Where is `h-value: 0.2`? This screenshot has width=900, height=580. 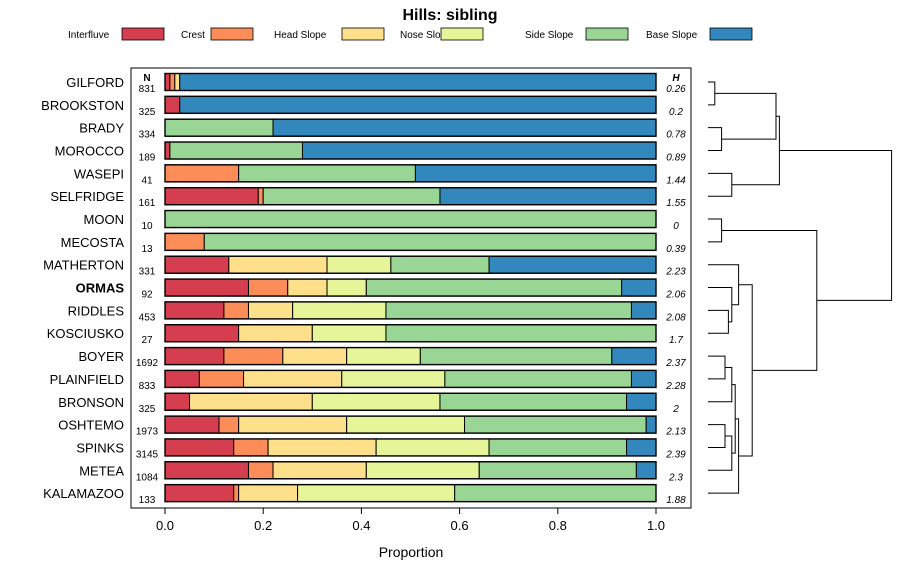 h-value: 0.2 is located at coordinates (676, 112).